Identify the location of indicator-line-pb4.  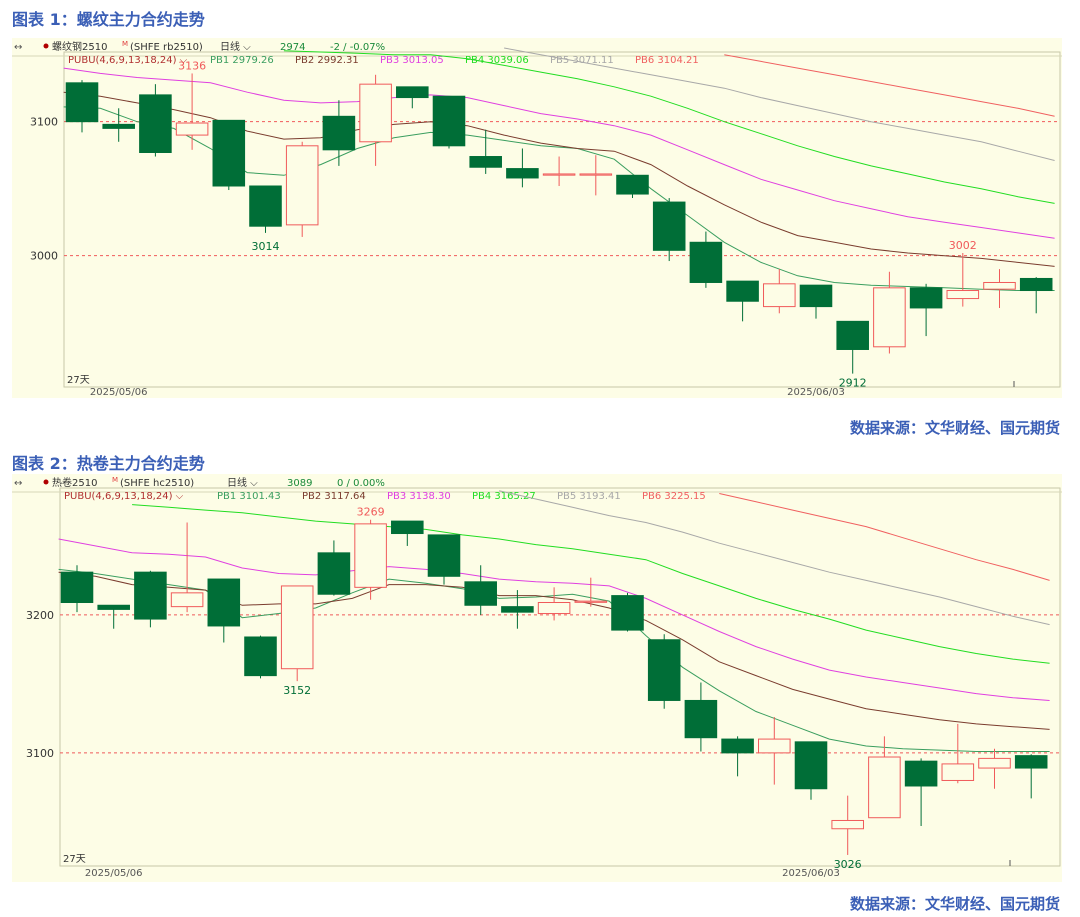
(669, 127).